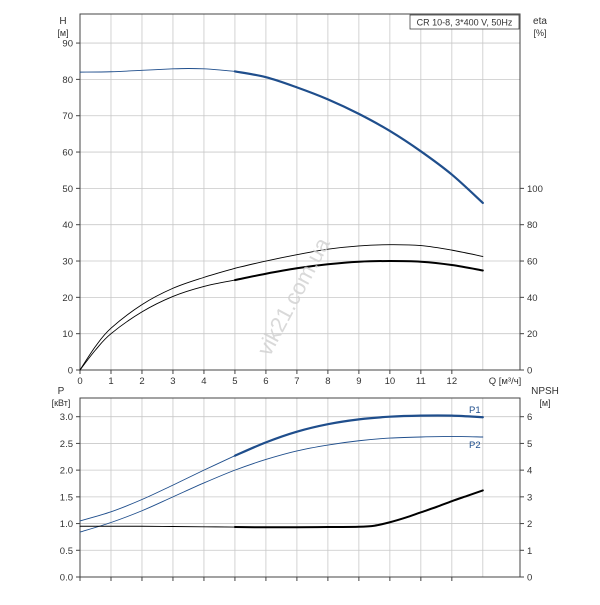 The width and height of the screenshot is (600, 605). I want to click on series-line-p1_thin, so click(157, 488).